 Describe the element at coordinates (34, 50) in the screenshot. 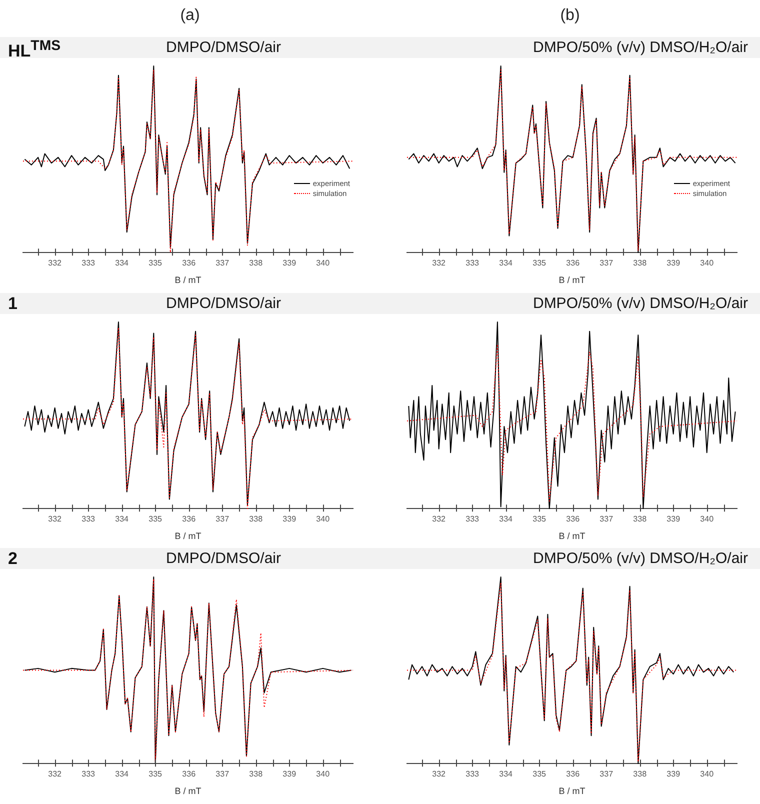

I see `chart-title: HL$^{TMS}$` at that location.